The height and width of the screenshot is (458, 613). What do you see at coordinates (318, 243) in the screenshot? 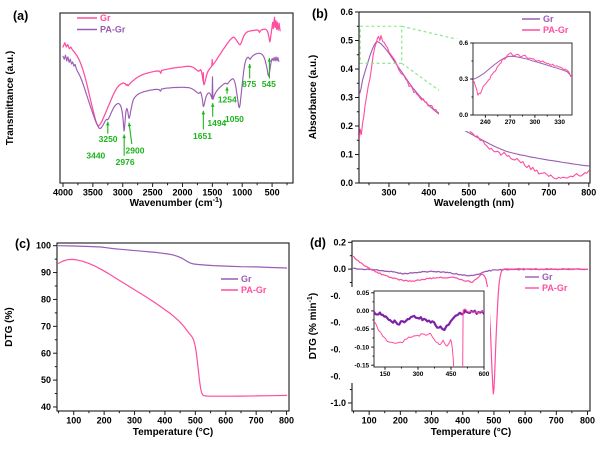
I see `d-panel-label: (d)` at bounding box center [318, 243].